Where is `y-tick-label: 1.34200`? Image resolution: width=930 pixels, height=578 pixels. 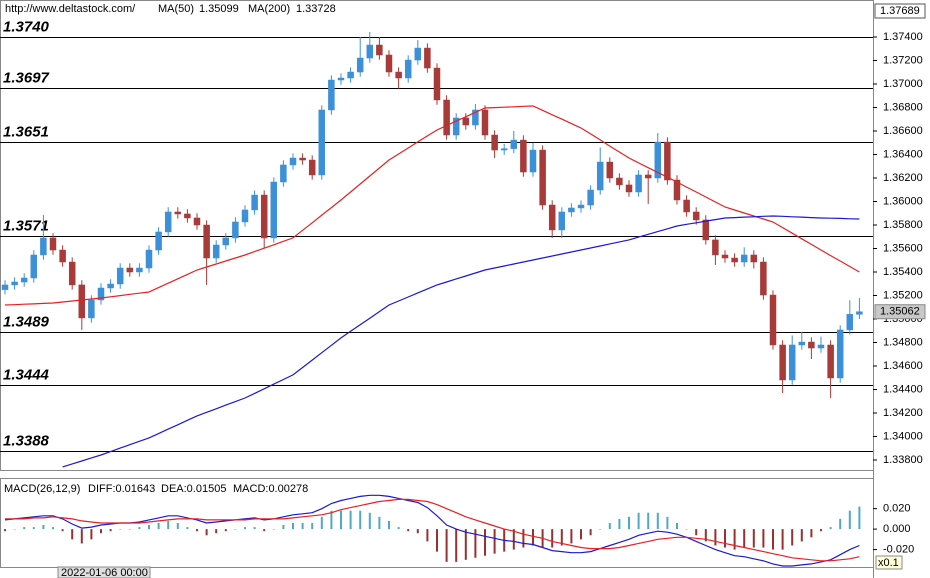 y-tick-label: 1.34200 is located at coordinates (903, 413).